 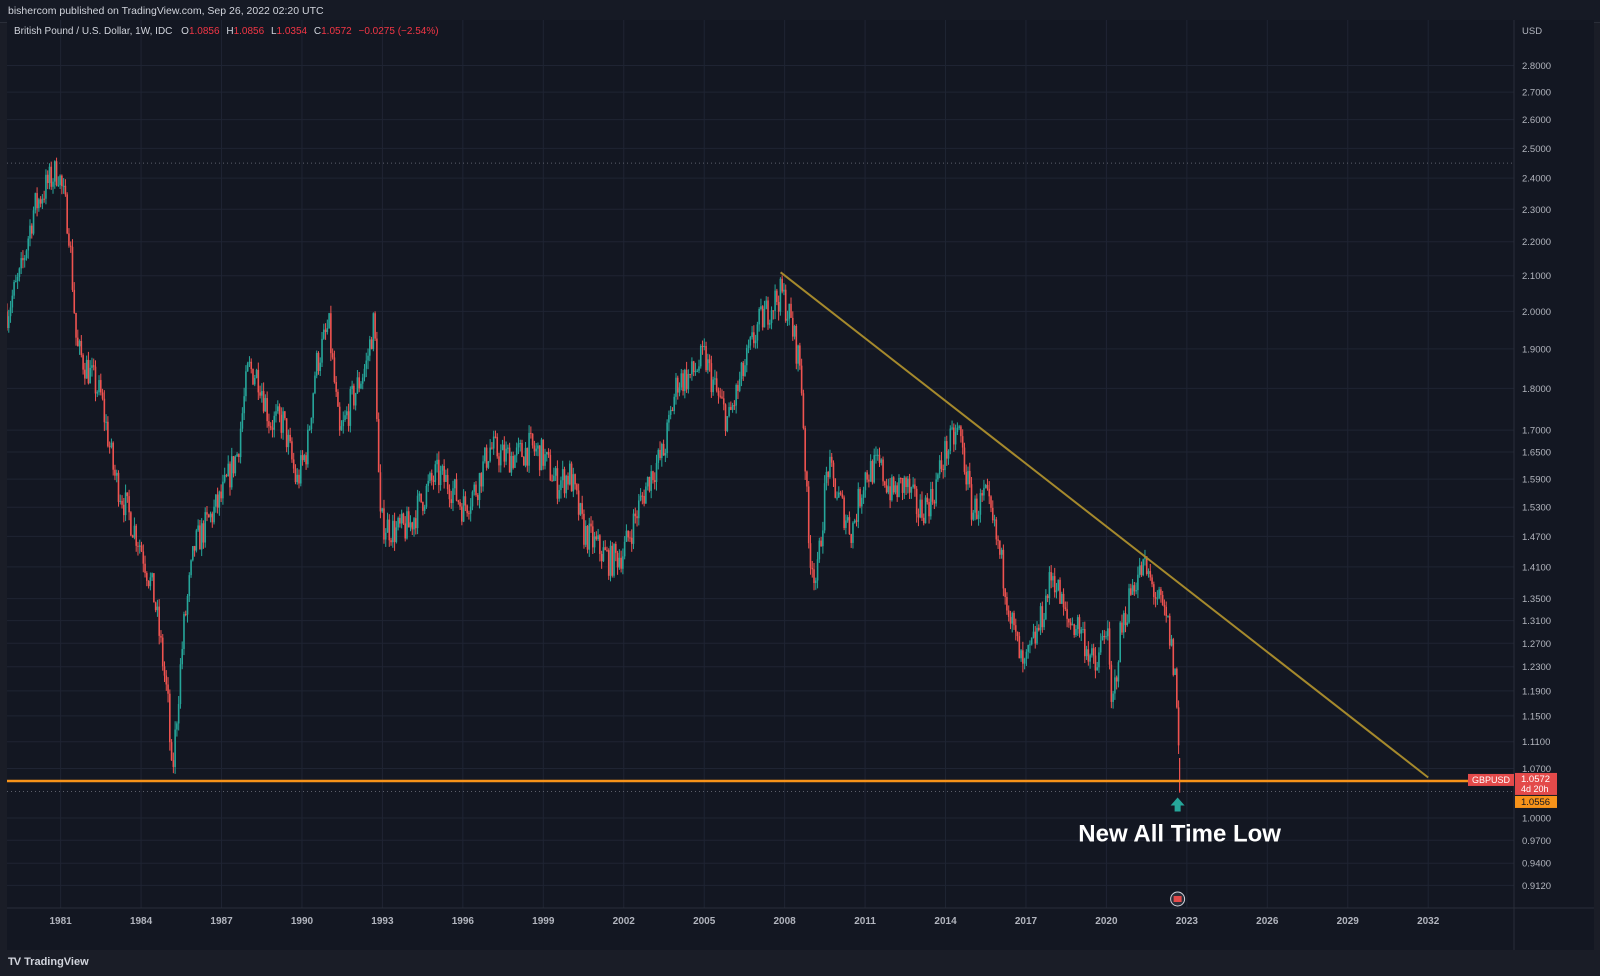 I want to click on time-tick-label: 2026, so click(x=1267, y=921).